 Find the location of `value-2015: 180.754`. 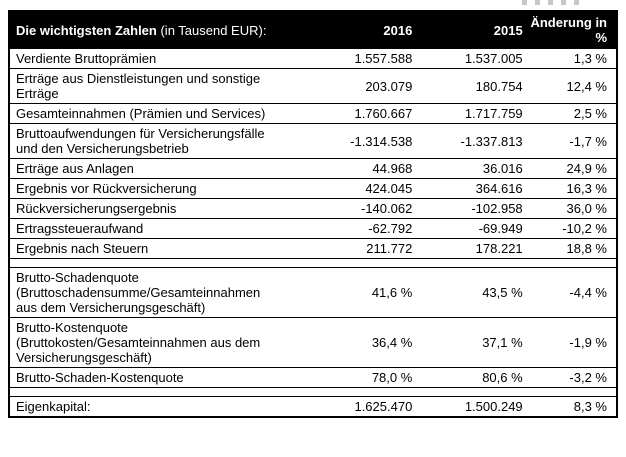

value-2015: 180.754 is located at coordinates (467, 86).